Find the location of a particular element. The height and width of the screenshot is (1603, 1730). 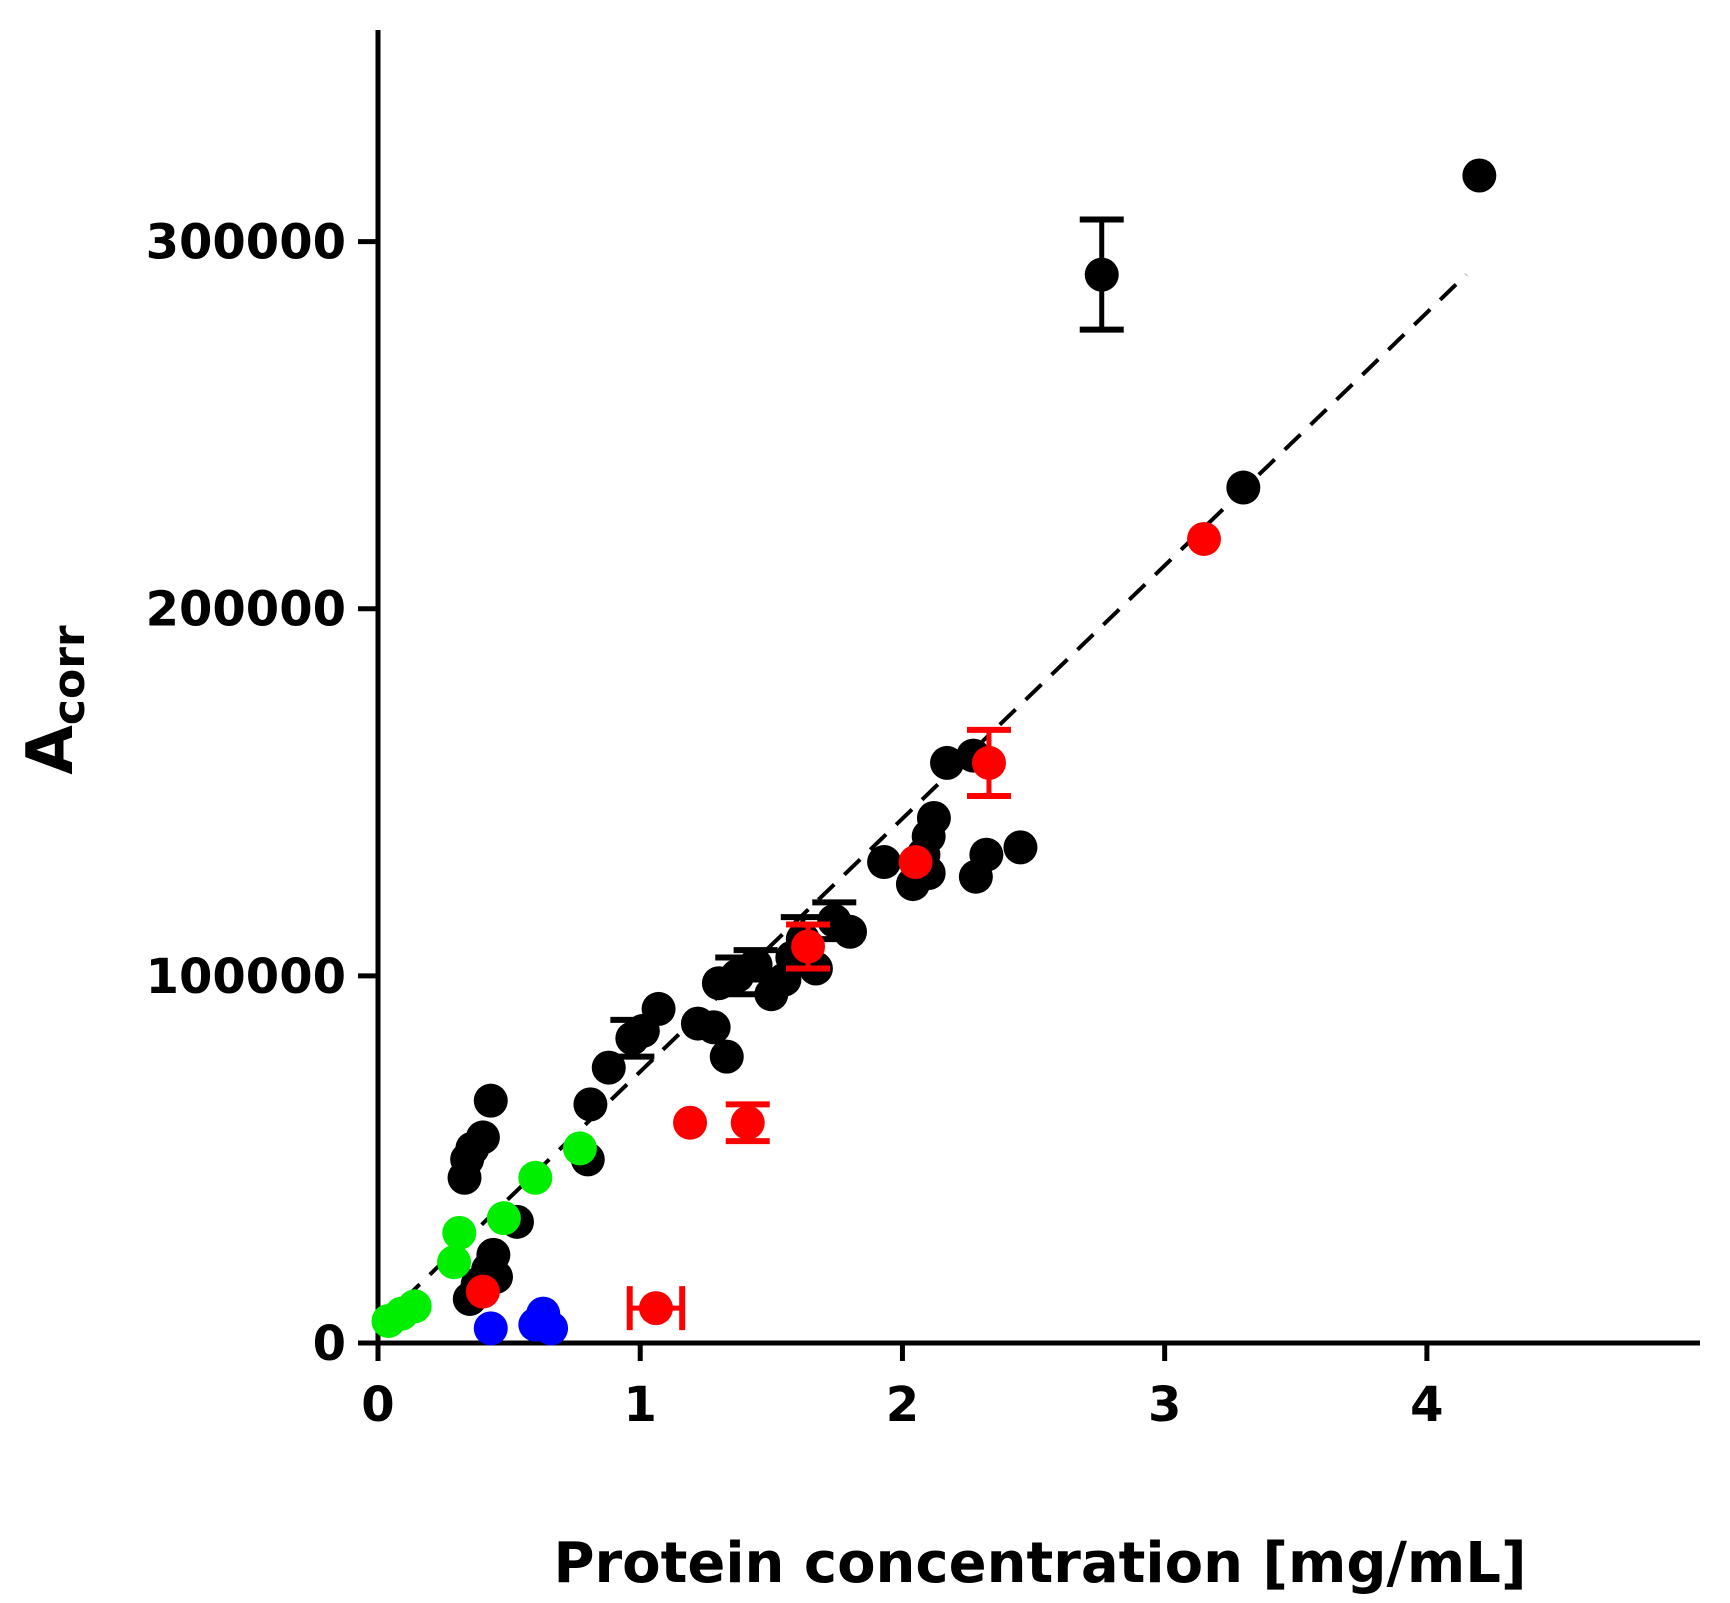

y-axis-label-subscript: corr is located at coordinates (69, 675).